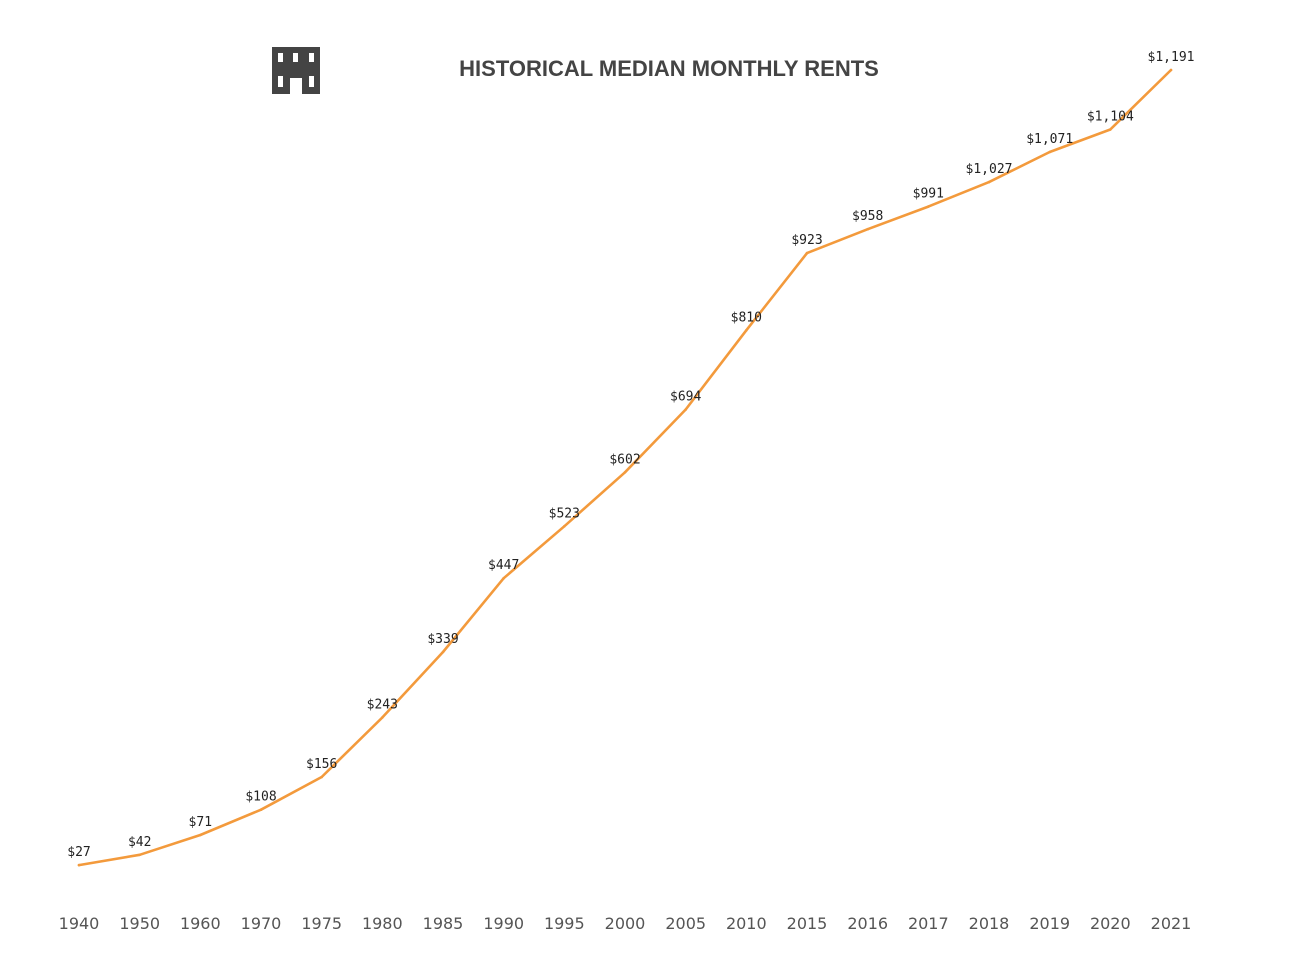 The width and height of the screenshot is (1290, 971). I want to click on x-tick-label: 2020, so click(1110, 923).